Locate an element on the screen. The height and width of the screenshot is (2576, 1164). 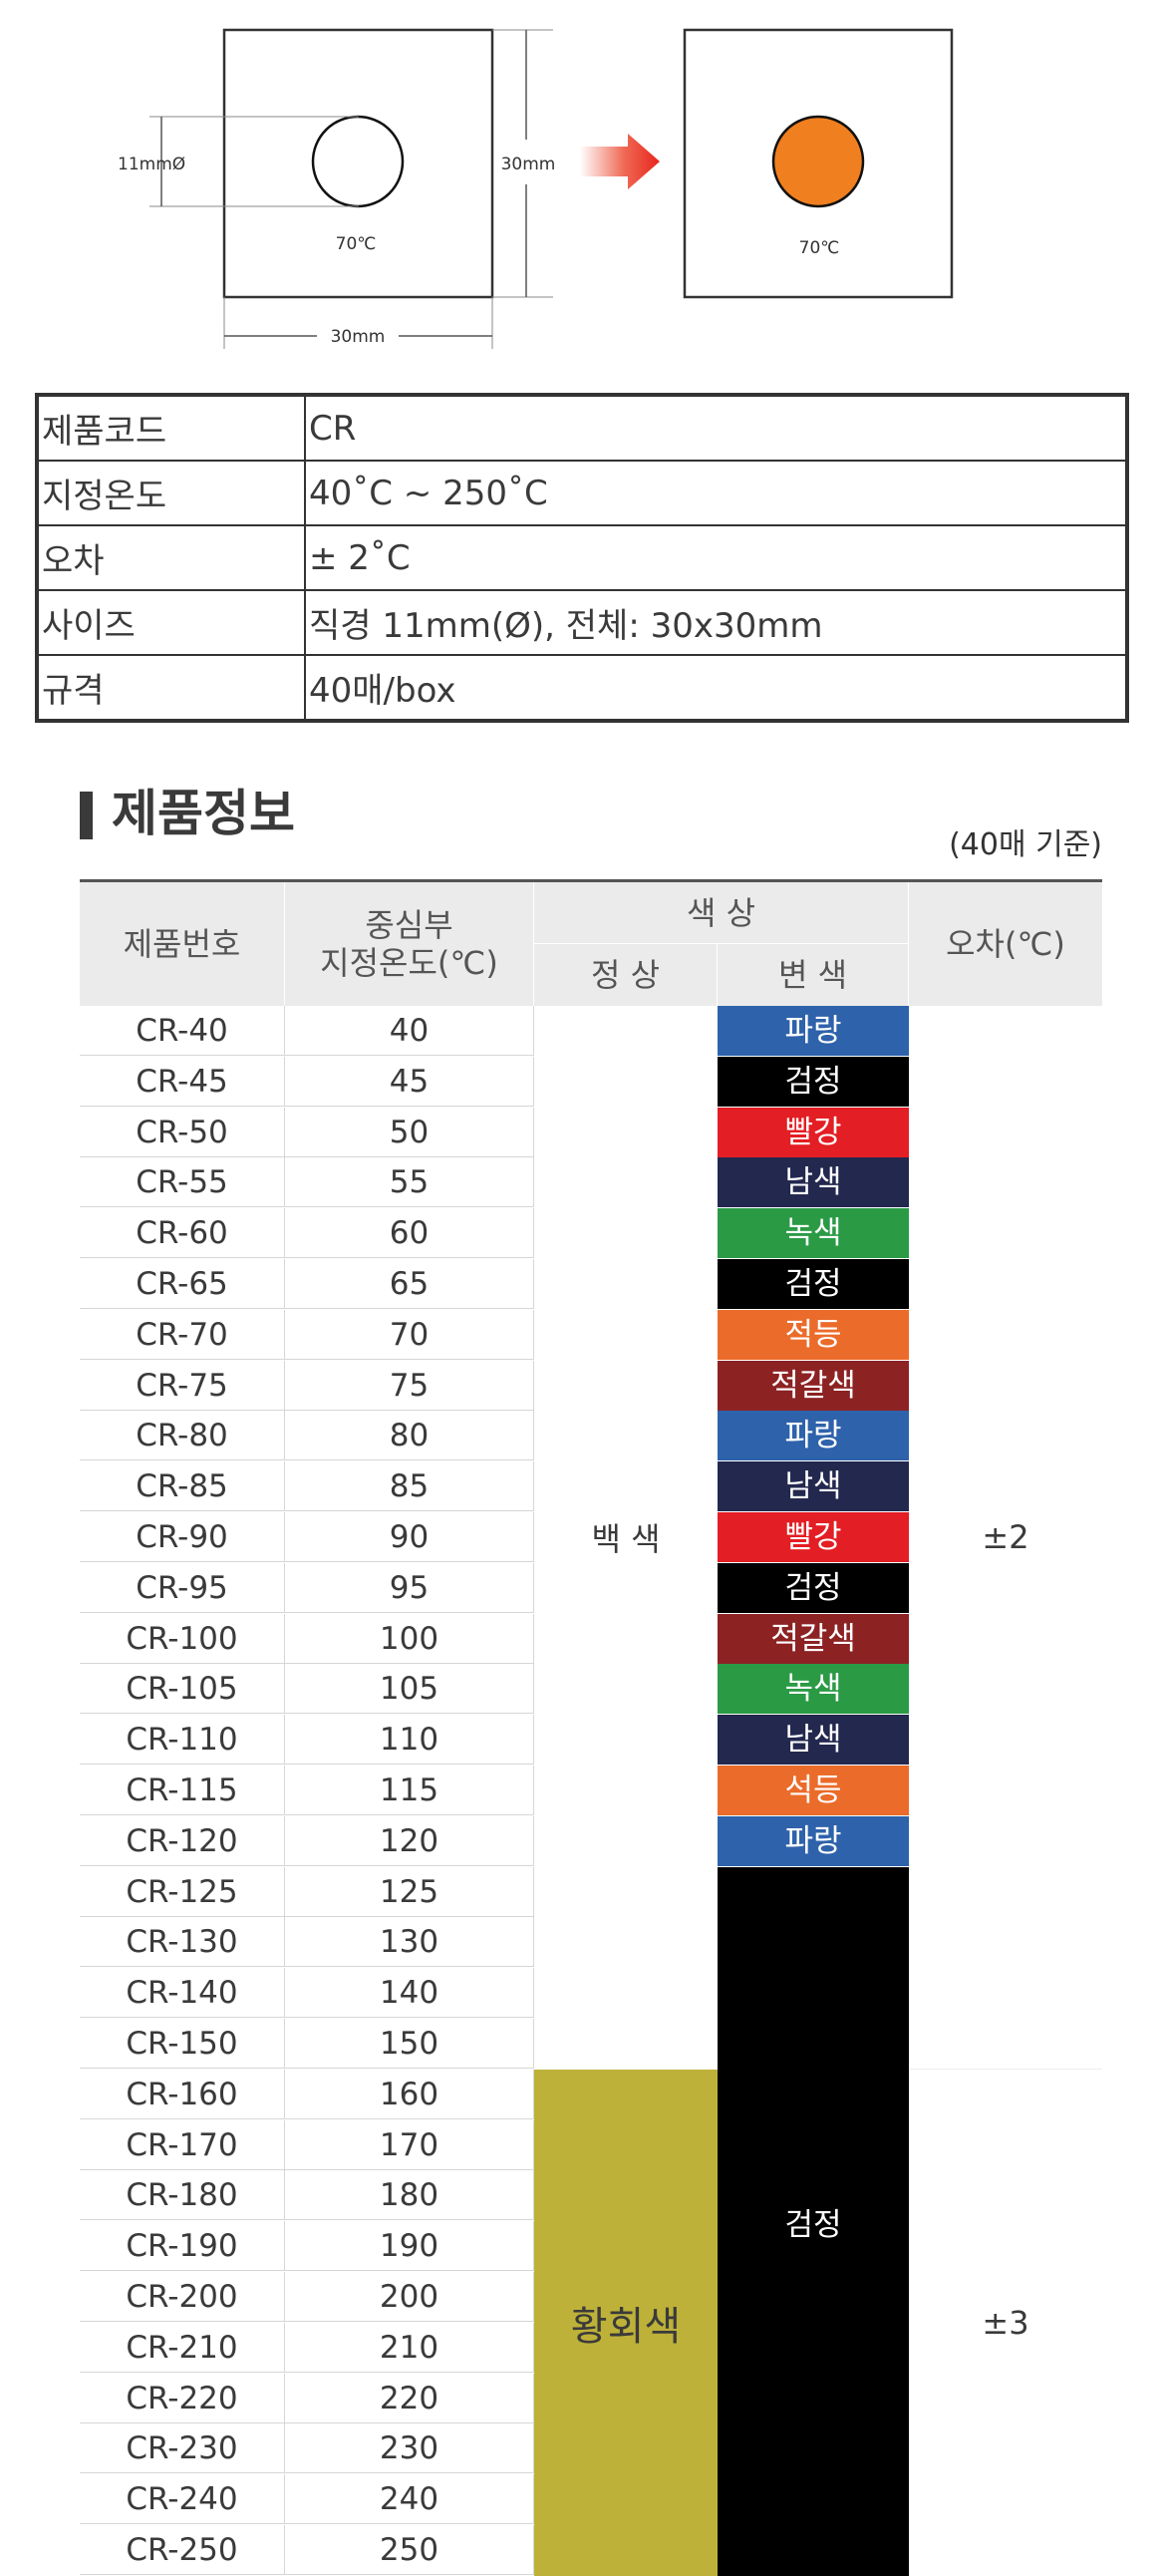
product-temp-cell: 160 is located at coordinates (409, 2094).